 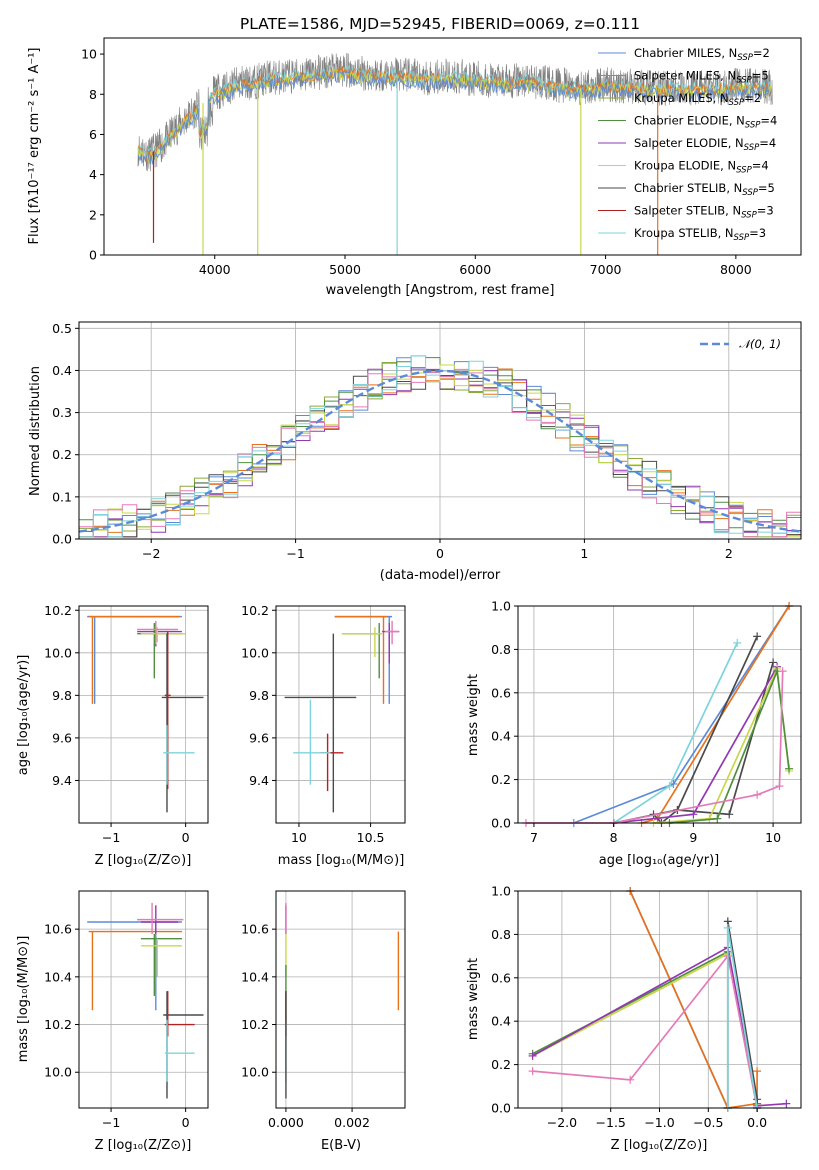 What do you see at coordinates (757, 1122) in the screenshot?
I see `x-tick-label: 0.0` at bounding box center [757, 1122].